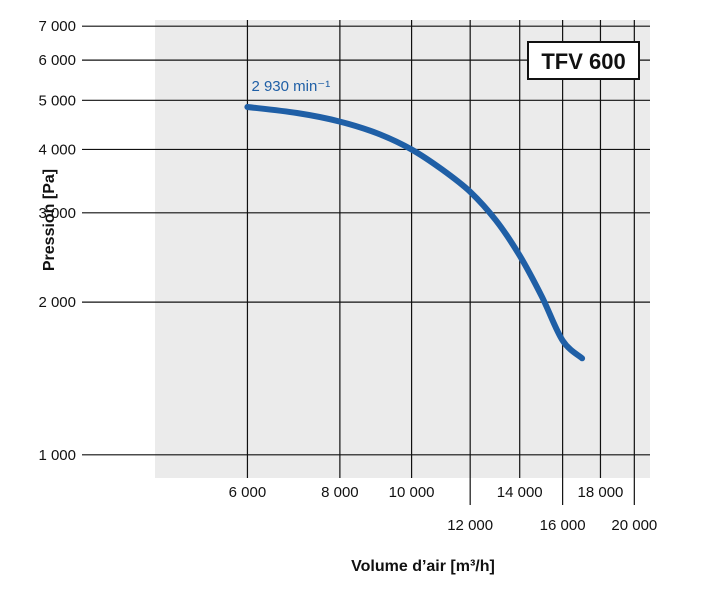 The height and width of the screenshot is (600, 712). I want to click on y-tick-label: 5 000, so click(57, 100).